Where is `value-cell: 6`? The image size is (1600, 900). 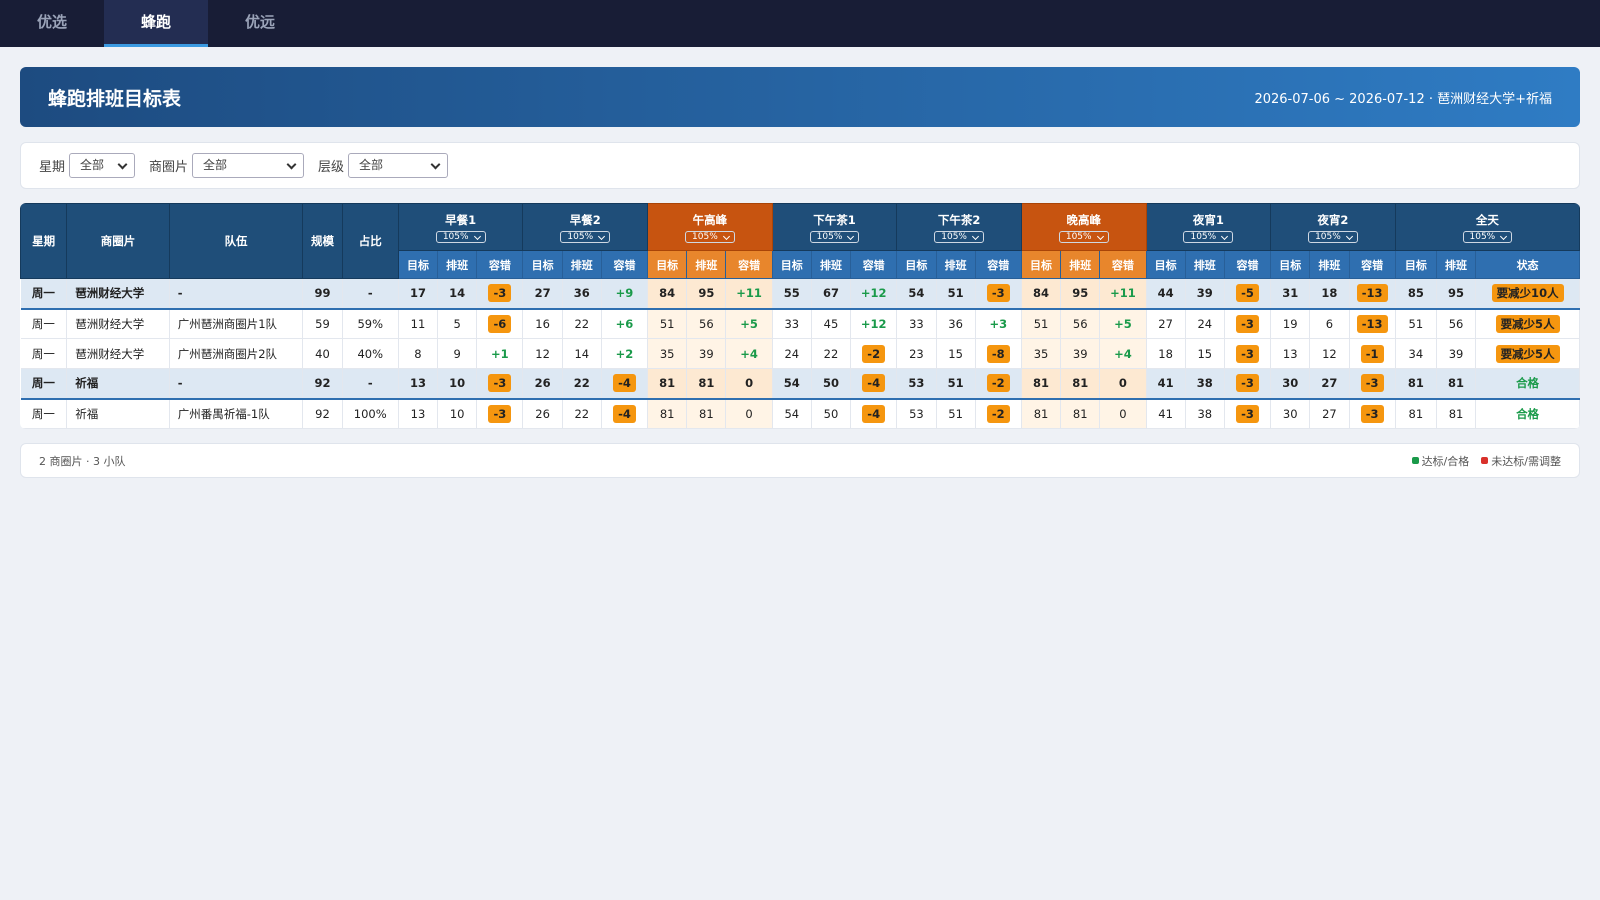
value-cell: 6 is located at coordinates (1329, 323).